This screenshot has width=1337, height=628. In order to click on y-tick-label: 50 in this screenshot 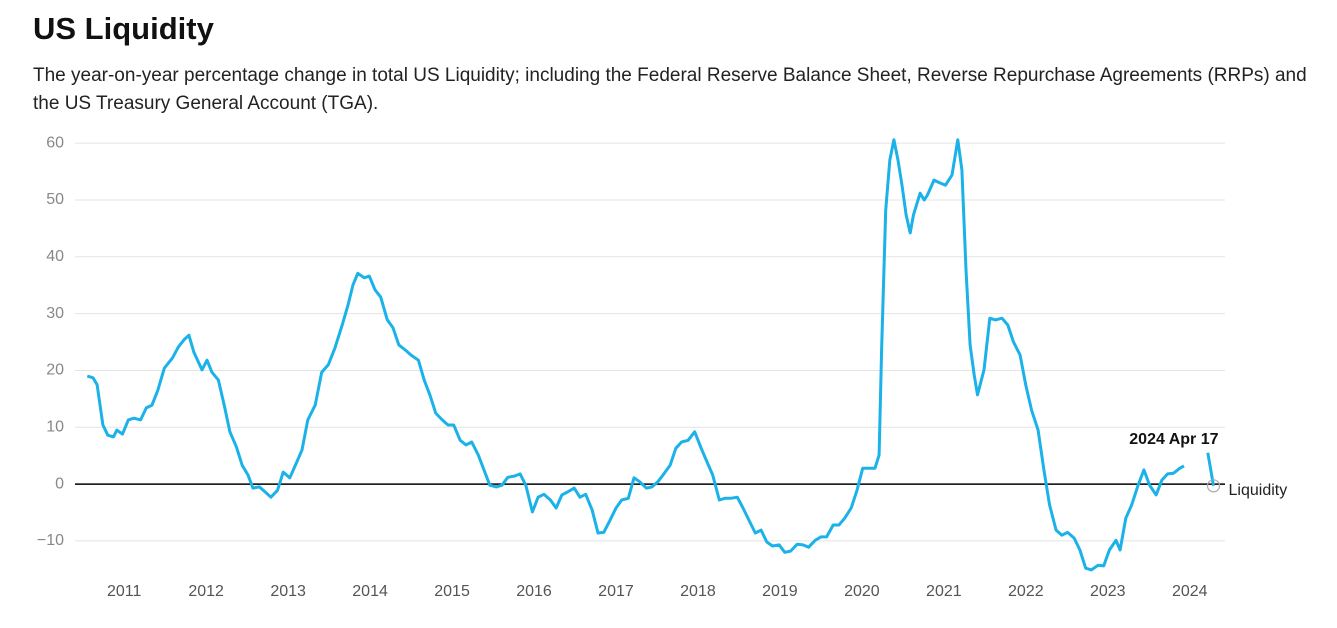, I will do `click(55, 199)`.